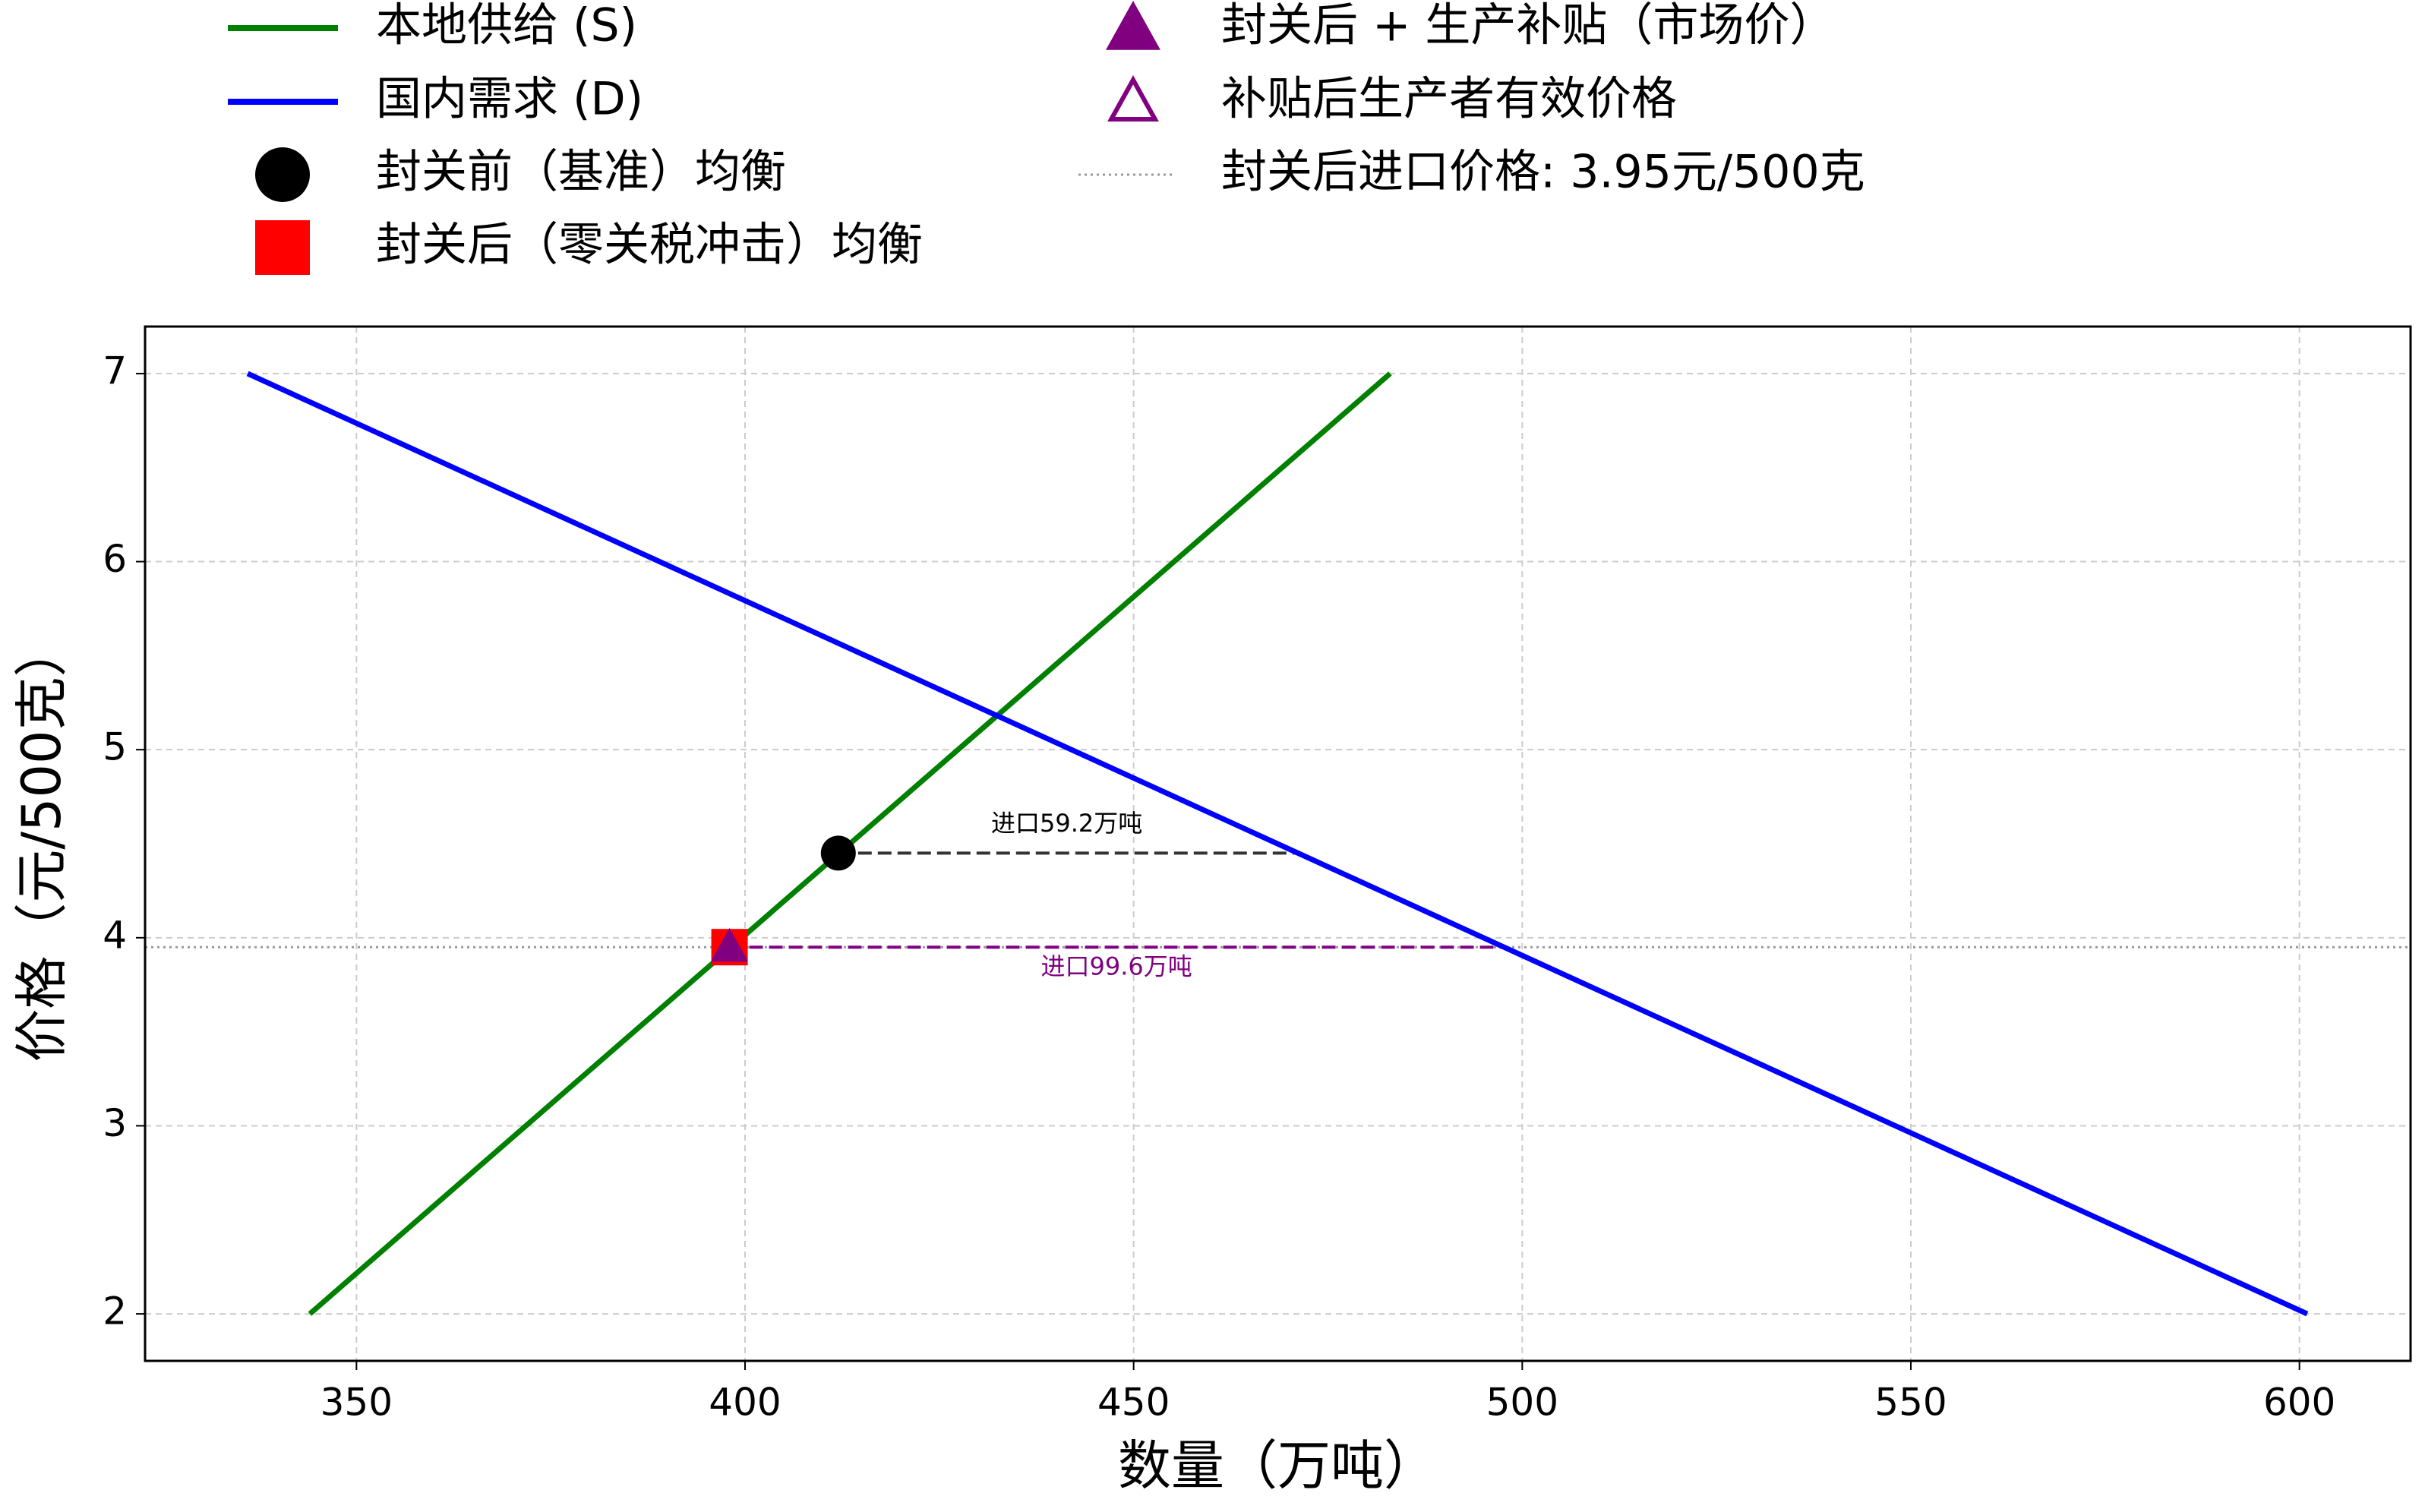  What do you see at coordinates (115, 935) in the screenshot?
I see `y-tick-label: 4` at bounding box center [115, 935].